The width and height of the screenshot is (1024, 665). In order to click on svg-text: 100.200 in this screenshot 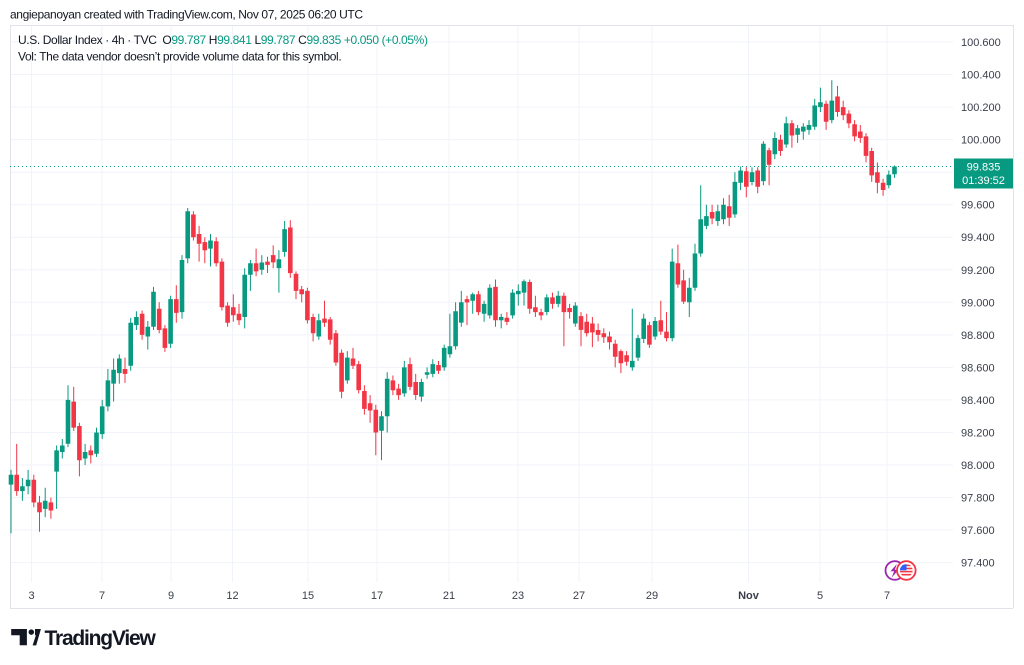, I will do `click(981, 108)`.